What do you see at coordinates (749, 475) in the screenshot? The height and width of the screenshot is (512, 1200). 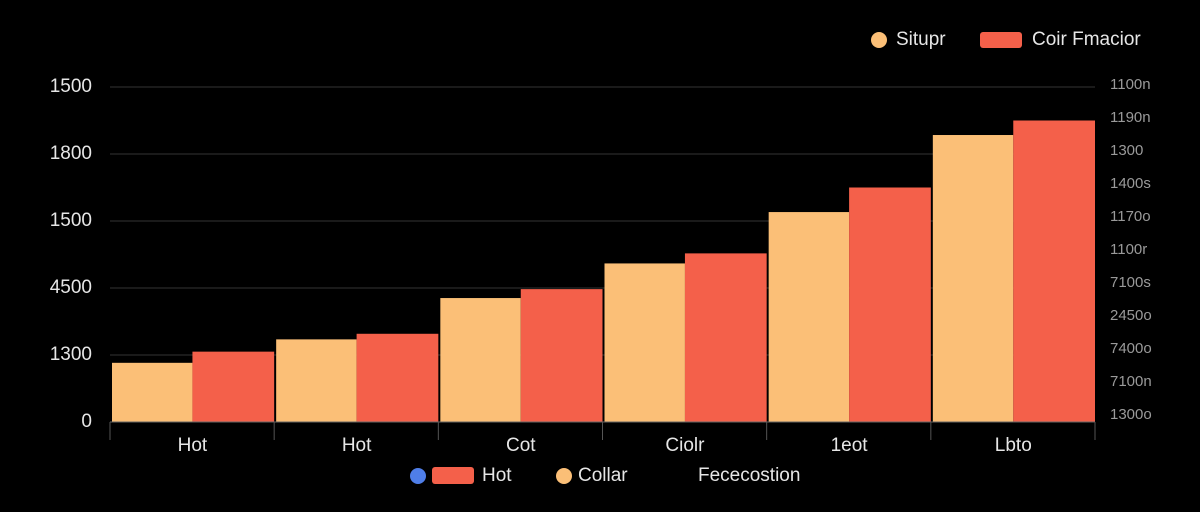 I see `legend-label: Fececostion` at bounding box center [749, 475].